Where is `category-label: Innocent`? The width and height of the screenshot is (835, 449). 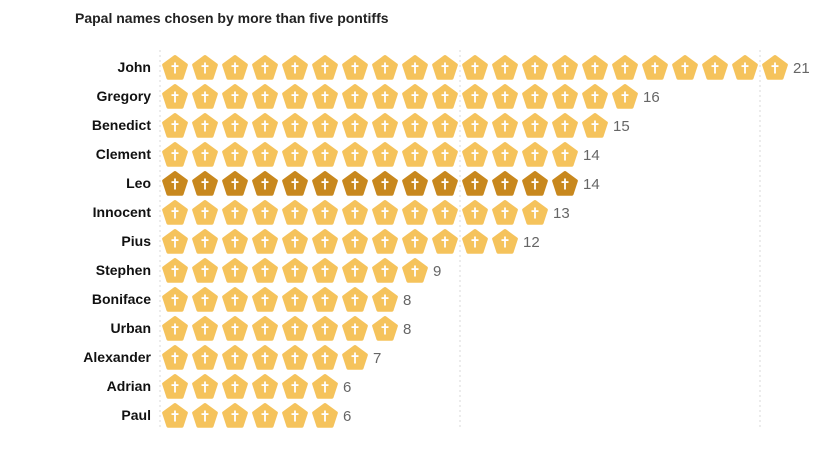 category-label: Innocent is located at coordinates (122, 212).